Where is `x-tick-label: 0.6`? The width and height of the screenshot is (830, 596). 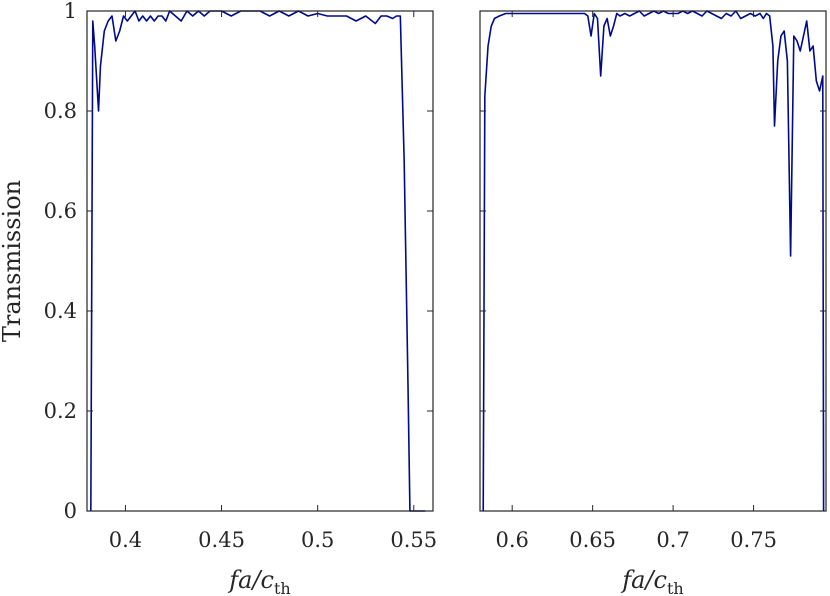 x-tick-label: 0.6 is located at coordinates (511, 540).